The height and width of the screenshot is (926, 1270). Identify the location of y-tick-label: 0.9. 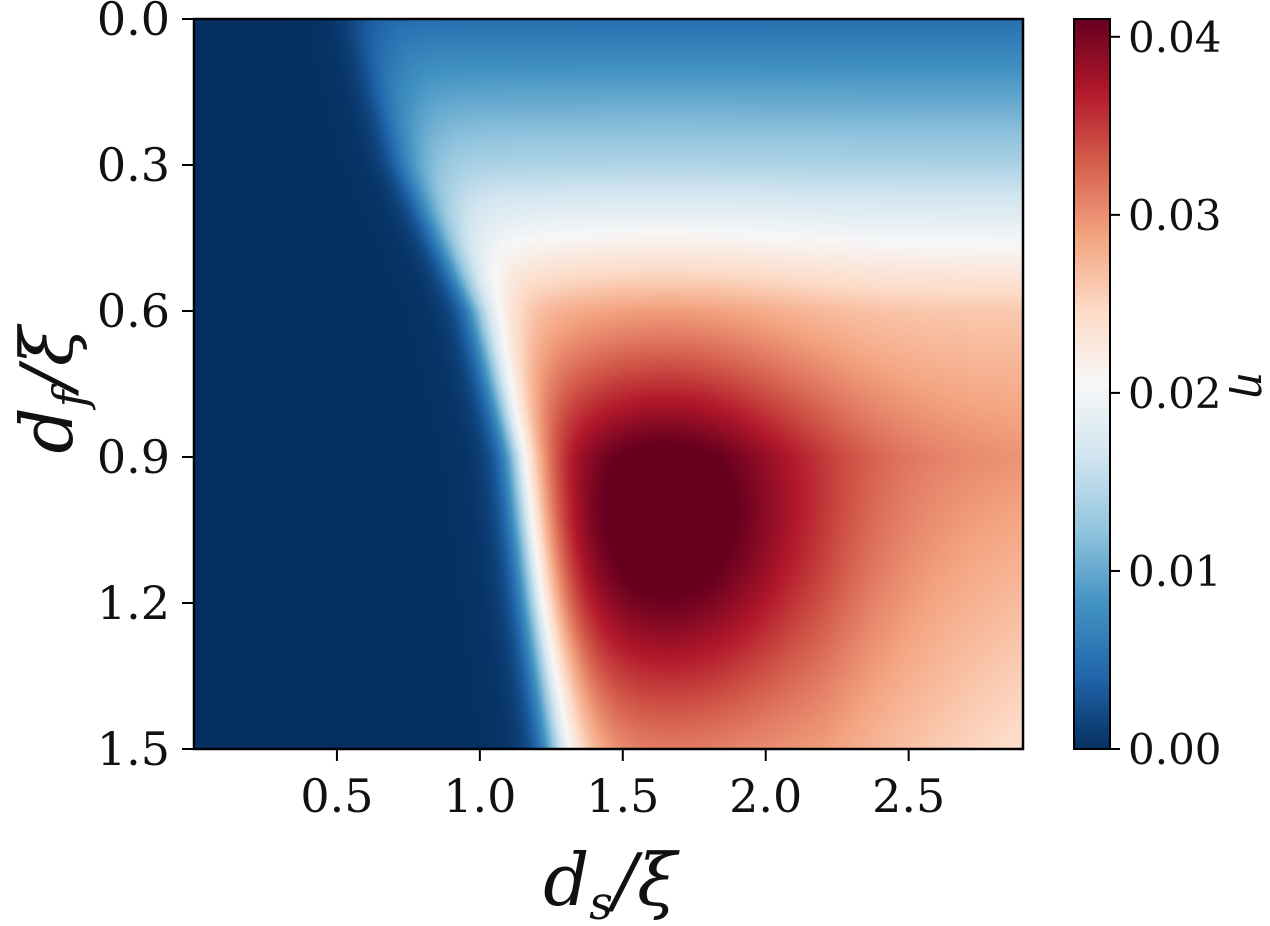
(133, 457).